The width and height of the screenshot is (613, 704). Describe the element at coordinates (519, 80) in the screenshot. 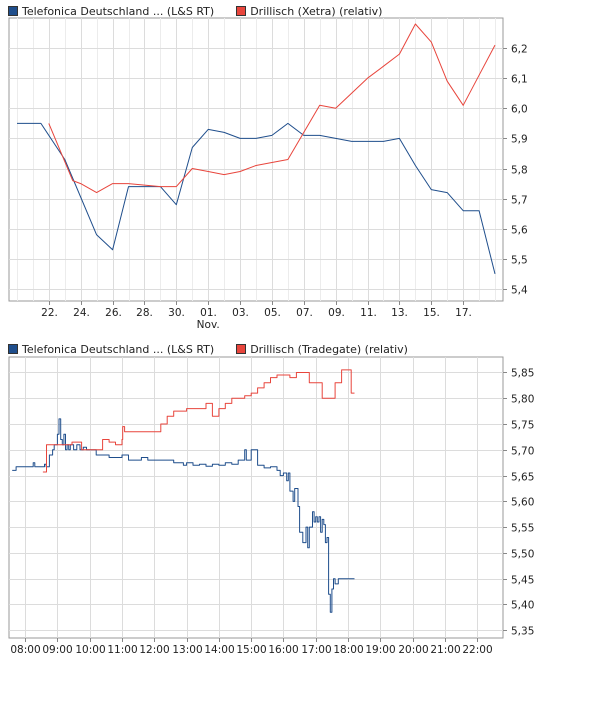

I see `y-tick-label: 6,1` at that location.